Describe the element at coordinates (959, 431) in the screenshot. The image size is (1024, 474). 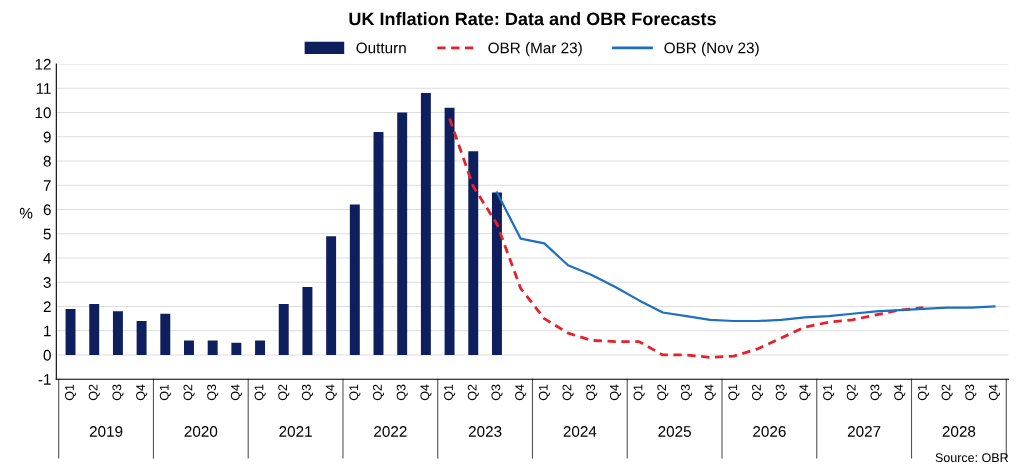
I see `text: 2028` at that location.